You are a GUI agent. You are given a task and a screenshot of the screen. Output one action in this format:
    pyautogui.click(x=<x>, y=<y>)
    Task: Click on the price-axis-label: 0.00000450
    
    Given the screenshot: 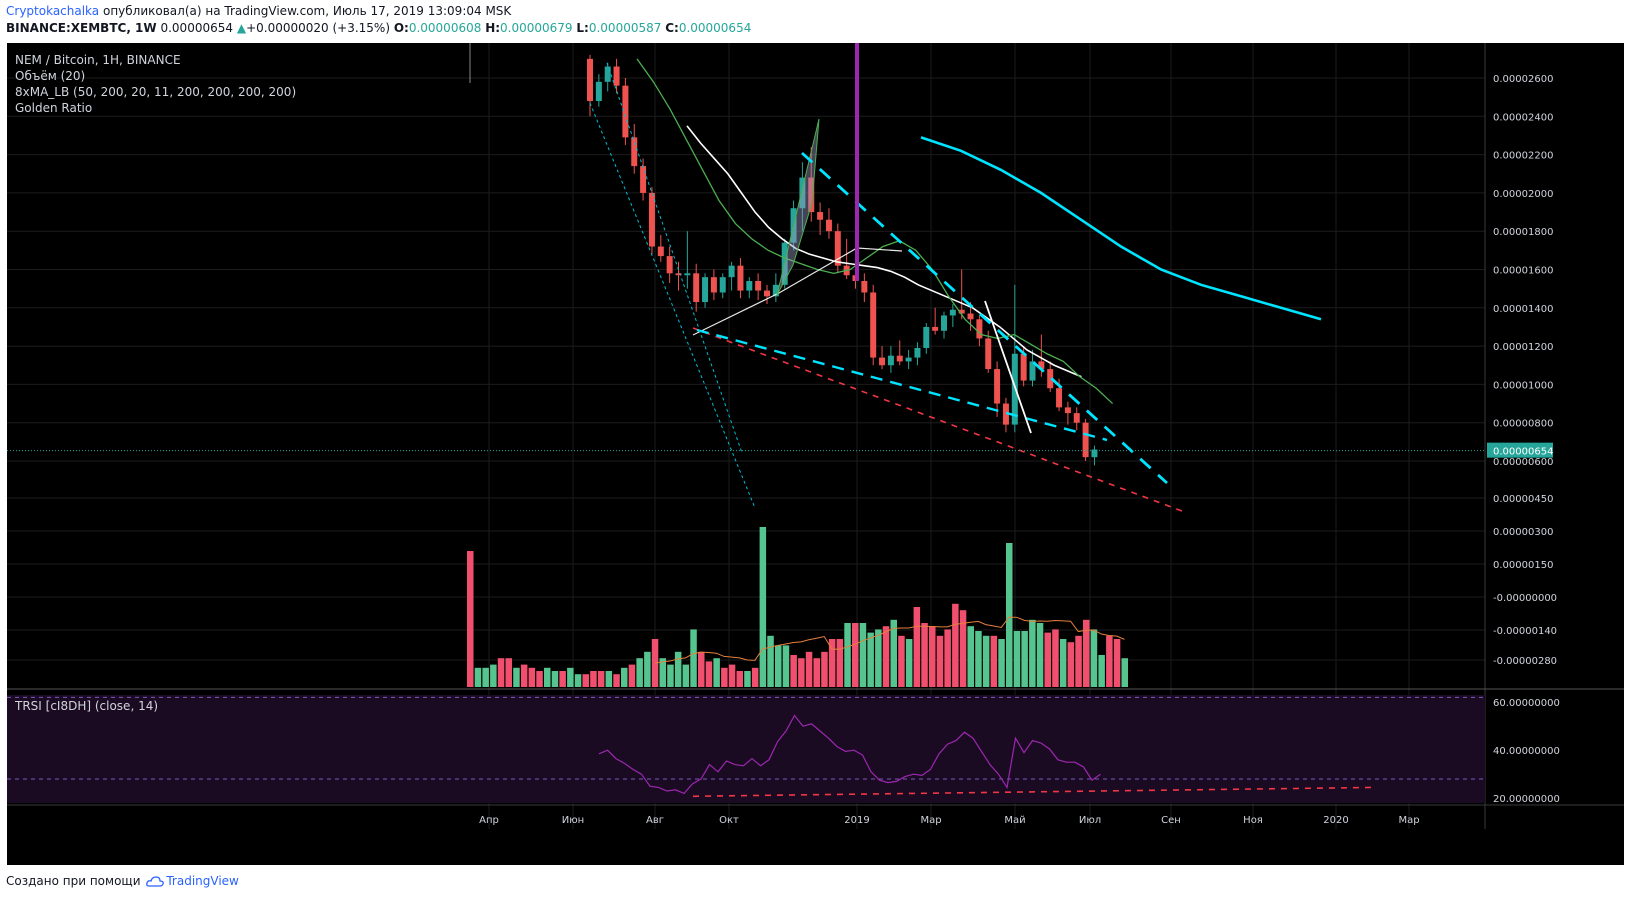 What is the action you would take?
    pyautogui.click(x=1523, y=499)
    